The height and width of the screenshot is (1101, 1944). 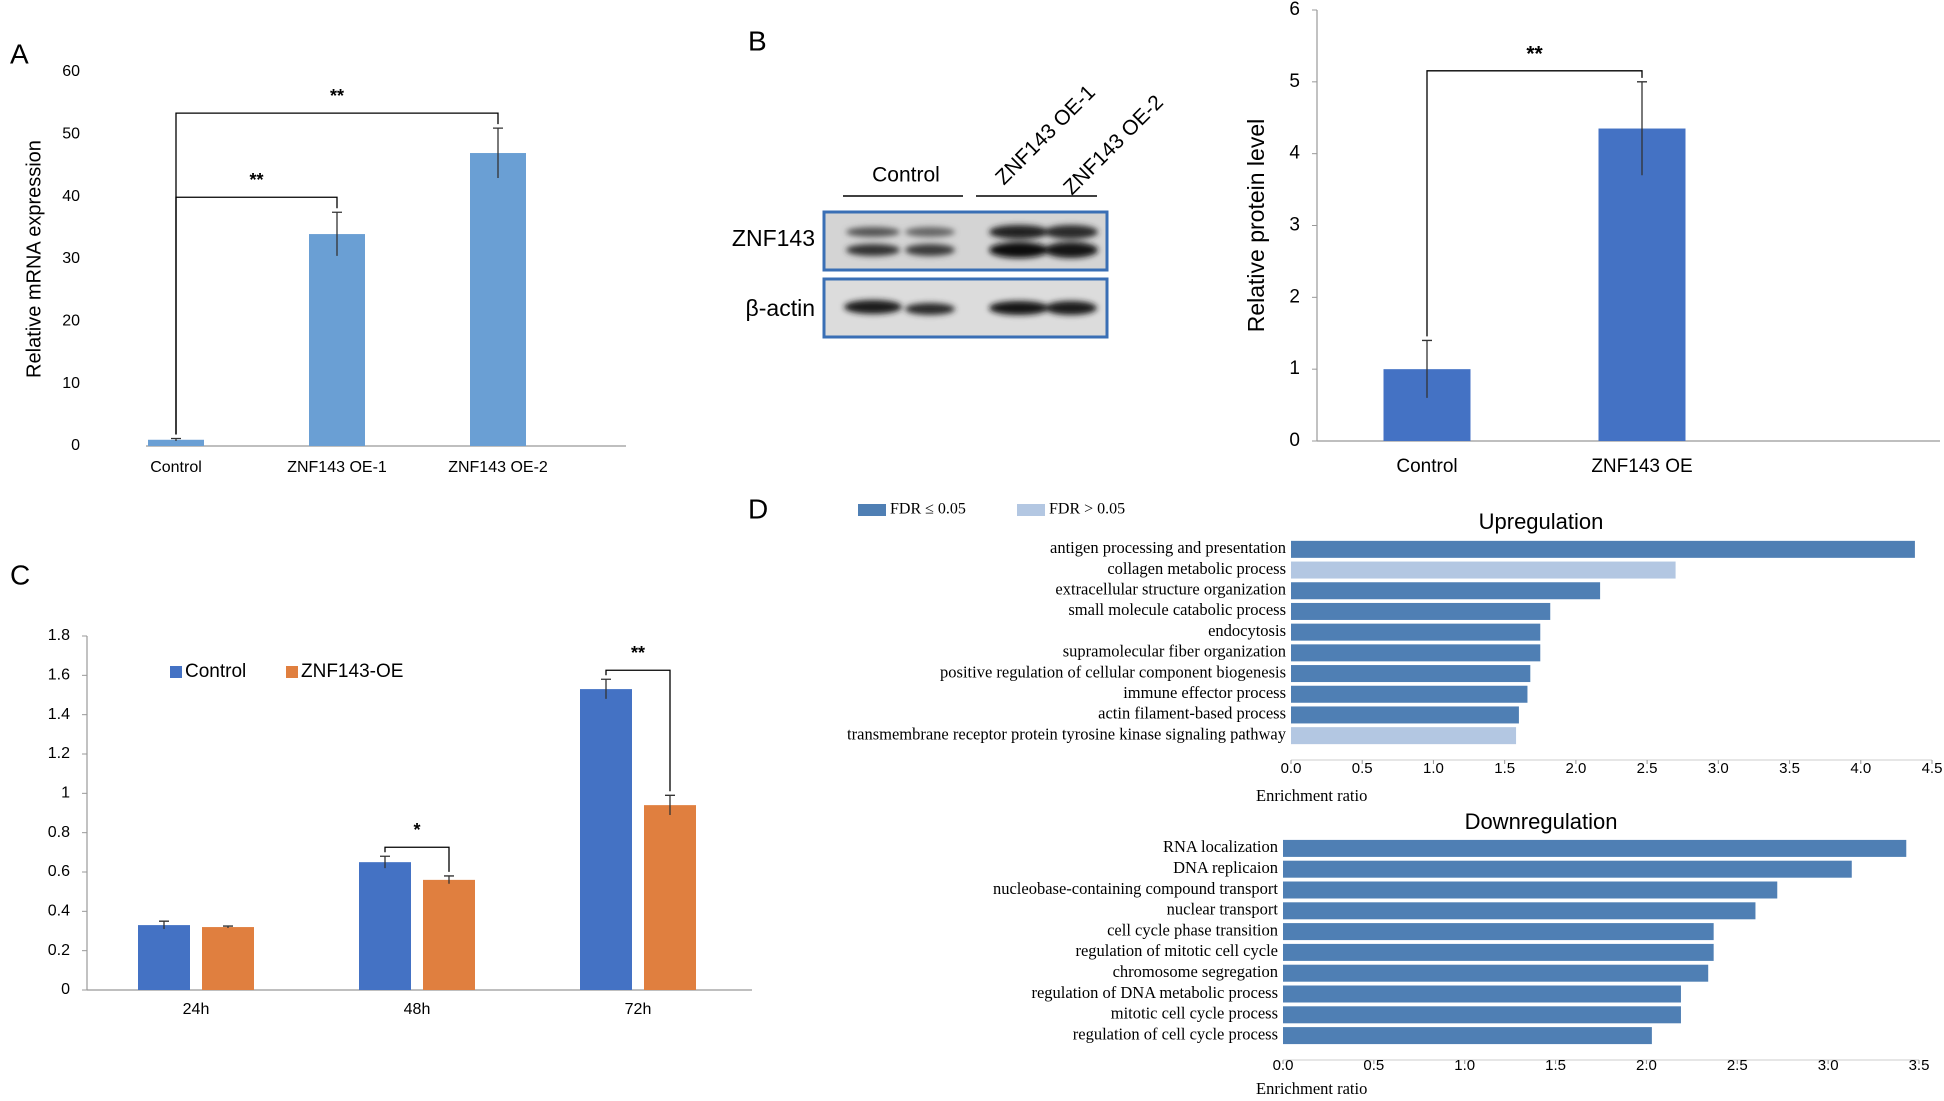 I want to click on bands, so click(x=972, y=241).